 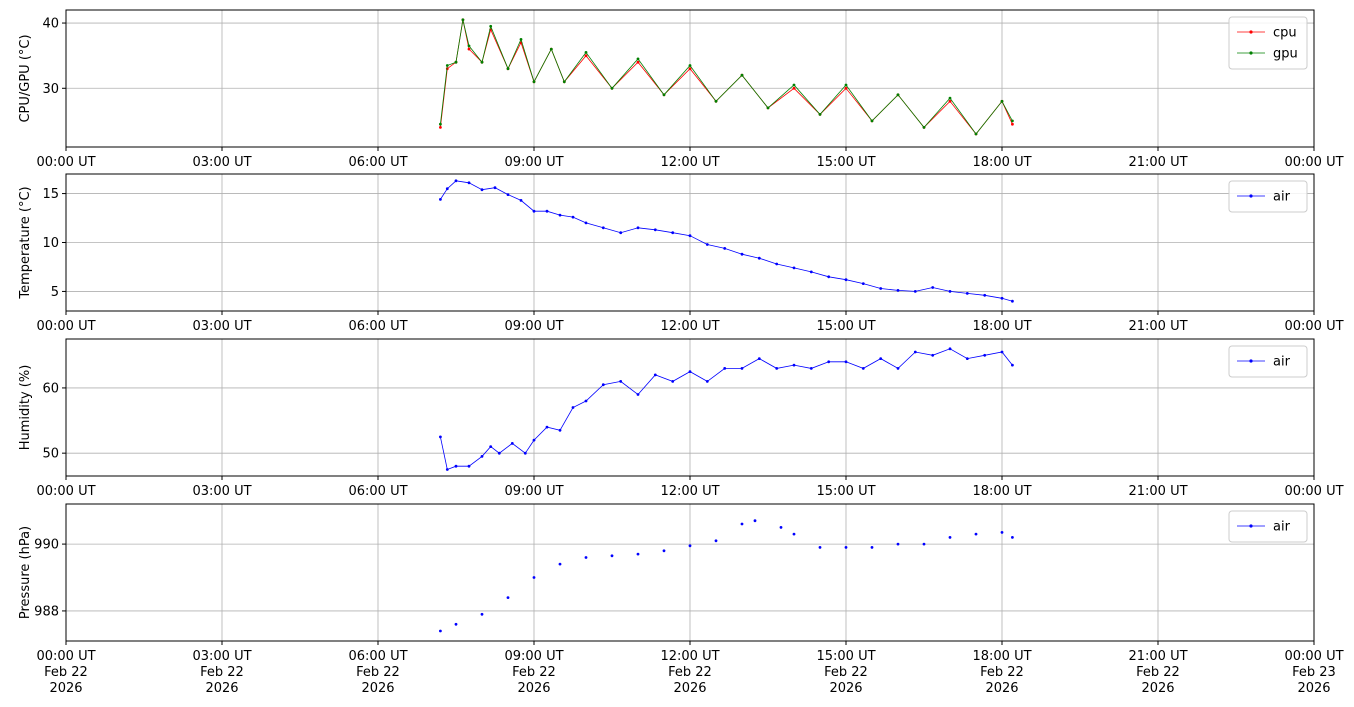 What do you see at coordinates (221, 656) in the screenshot?
I see `x-tick-label-line: 03:00 UT` at bounding box center [221, 656].